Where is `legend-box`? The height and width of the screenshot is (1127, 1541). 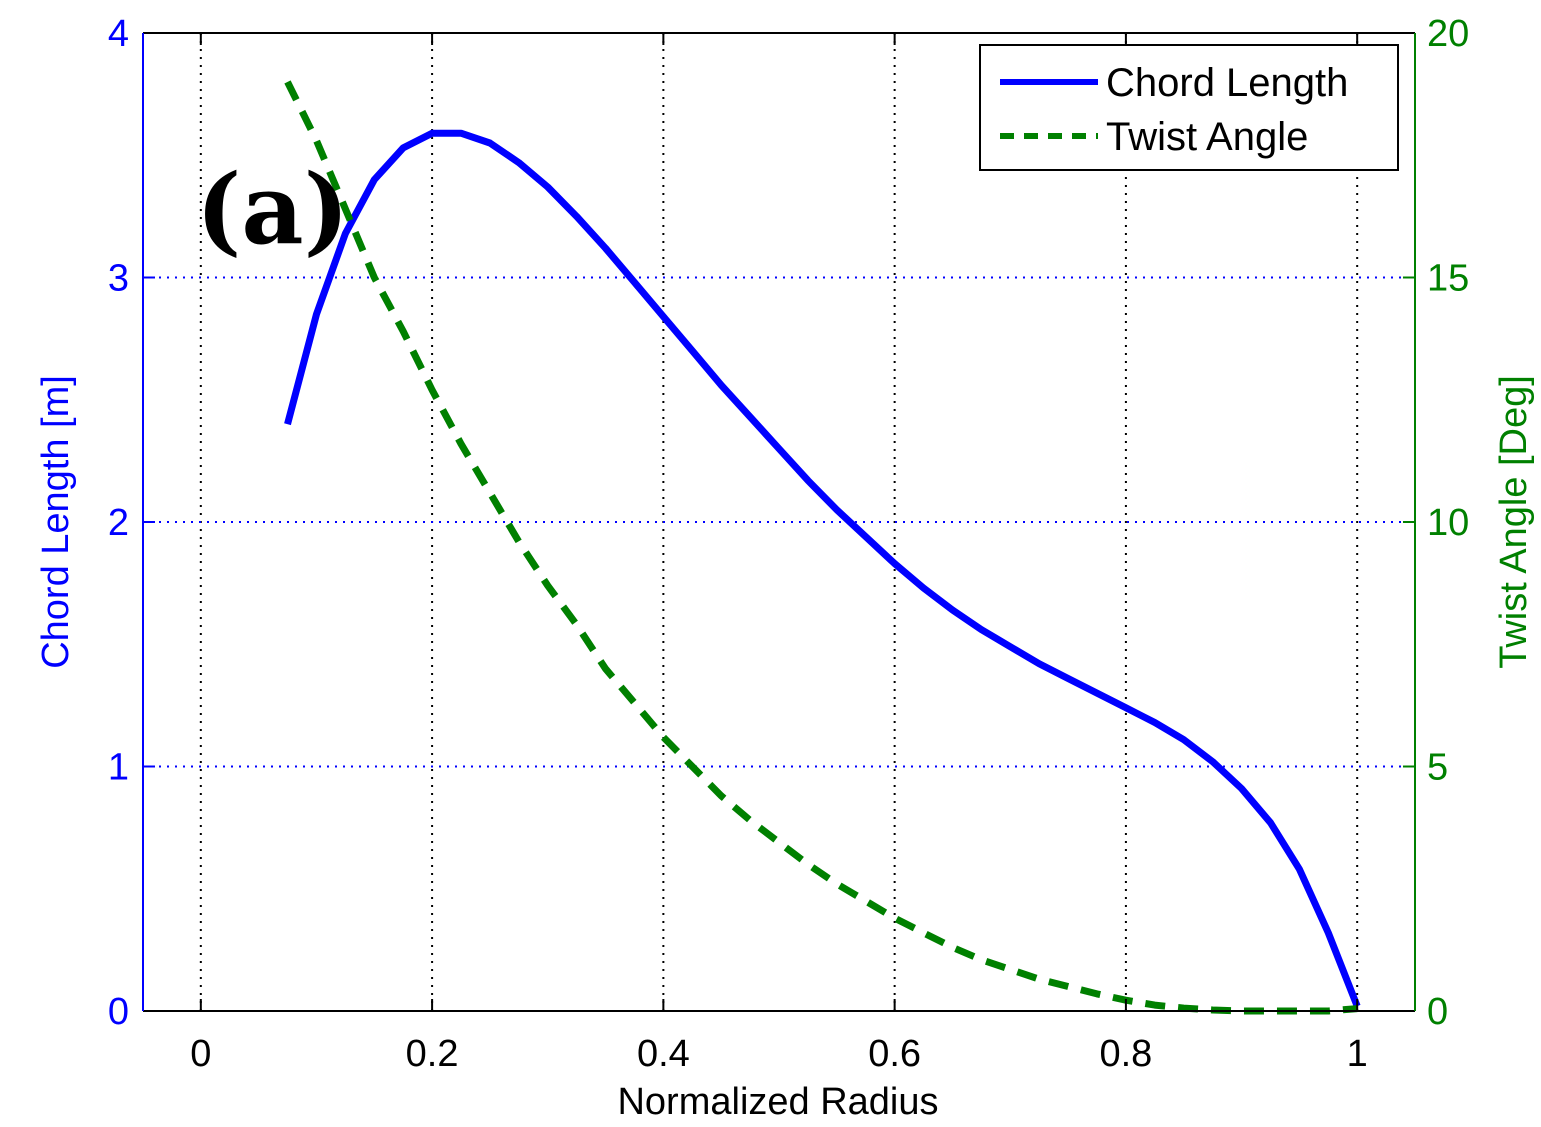 legend-box is located at coordinates (1189, 107).